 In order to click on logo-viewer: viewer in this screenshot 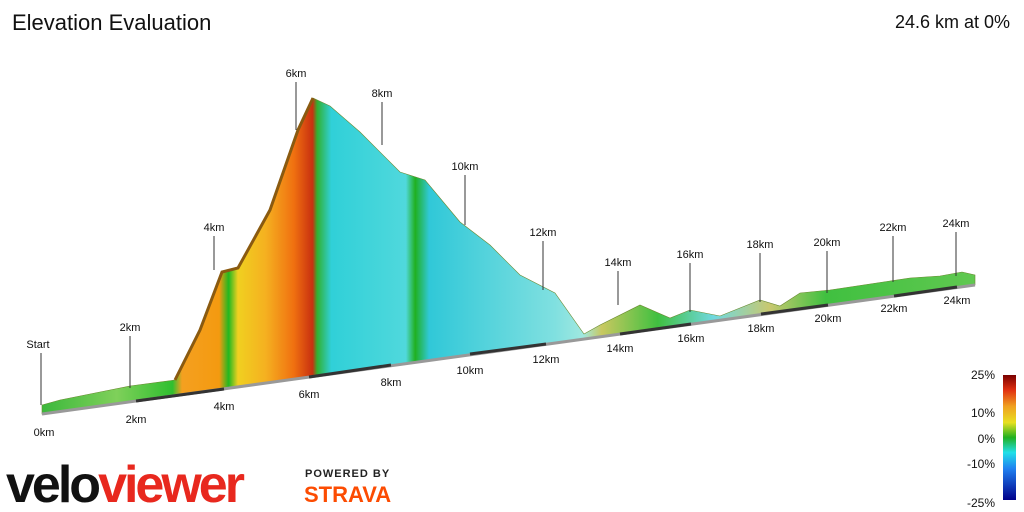, I will do `click(171, 484)`.